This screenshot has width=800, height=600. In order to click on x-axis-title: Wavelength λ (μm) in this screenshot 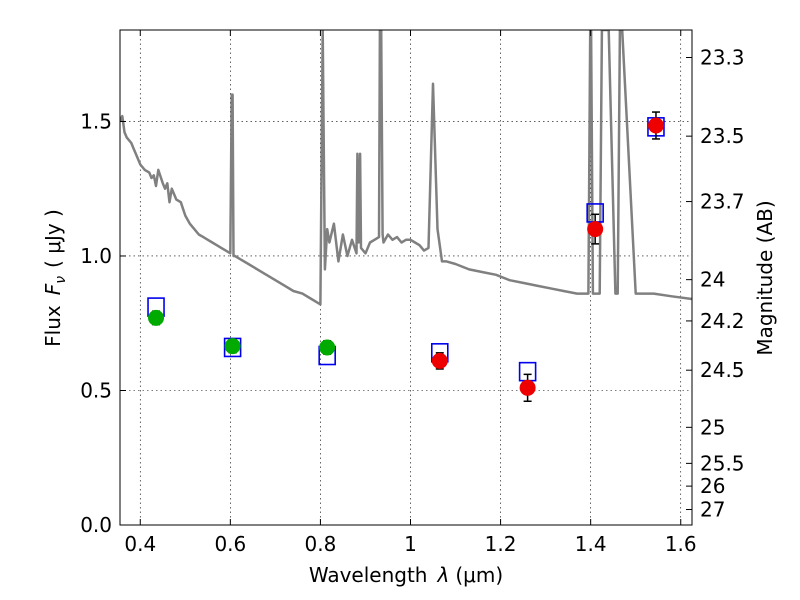, I will do `click(406, 575)`.